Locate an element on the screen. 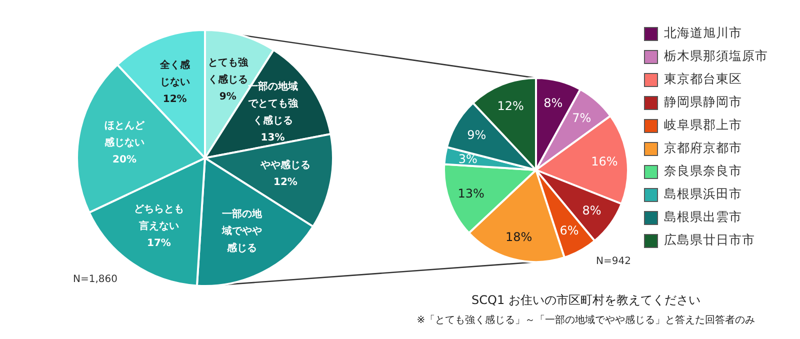 Image resolution: width=800 pixels, height=339 pixels. data-label: 3% is located at coordinates (468, 159).